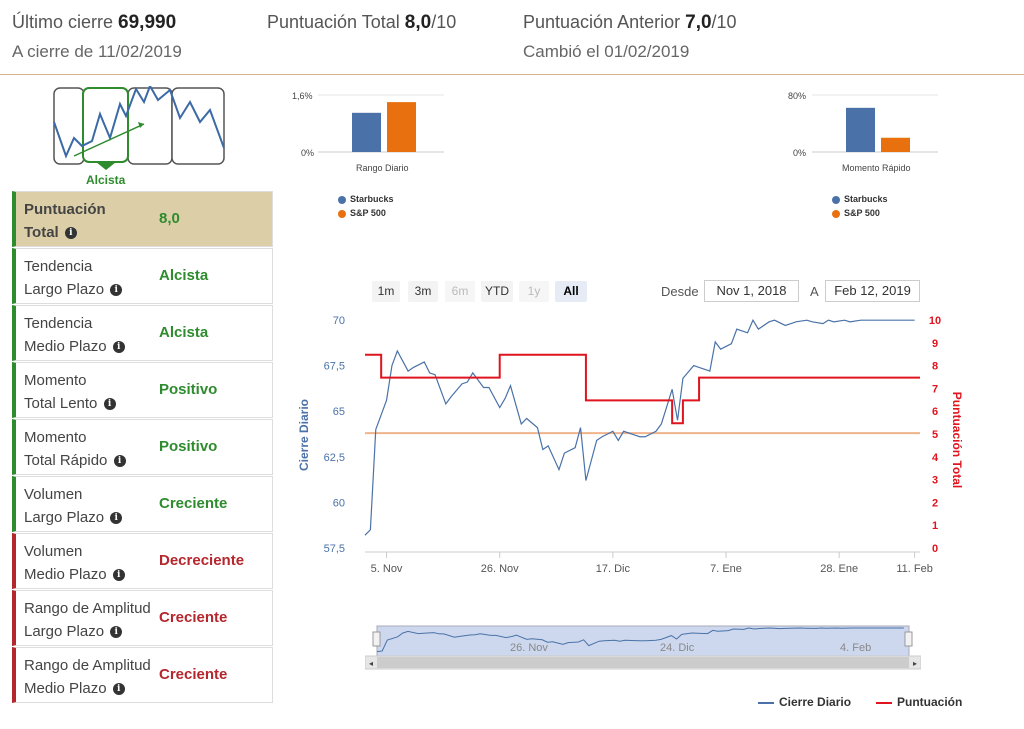  Describe the element at coordinates (919, 702) in the screenshot. I see `legend-score: Puntuación` at that location.